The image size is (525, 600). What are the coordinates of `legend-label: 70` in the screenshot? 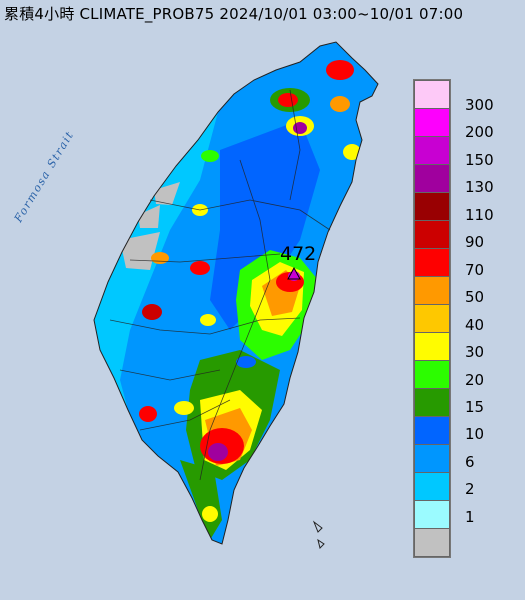 It's located at (475, 269).